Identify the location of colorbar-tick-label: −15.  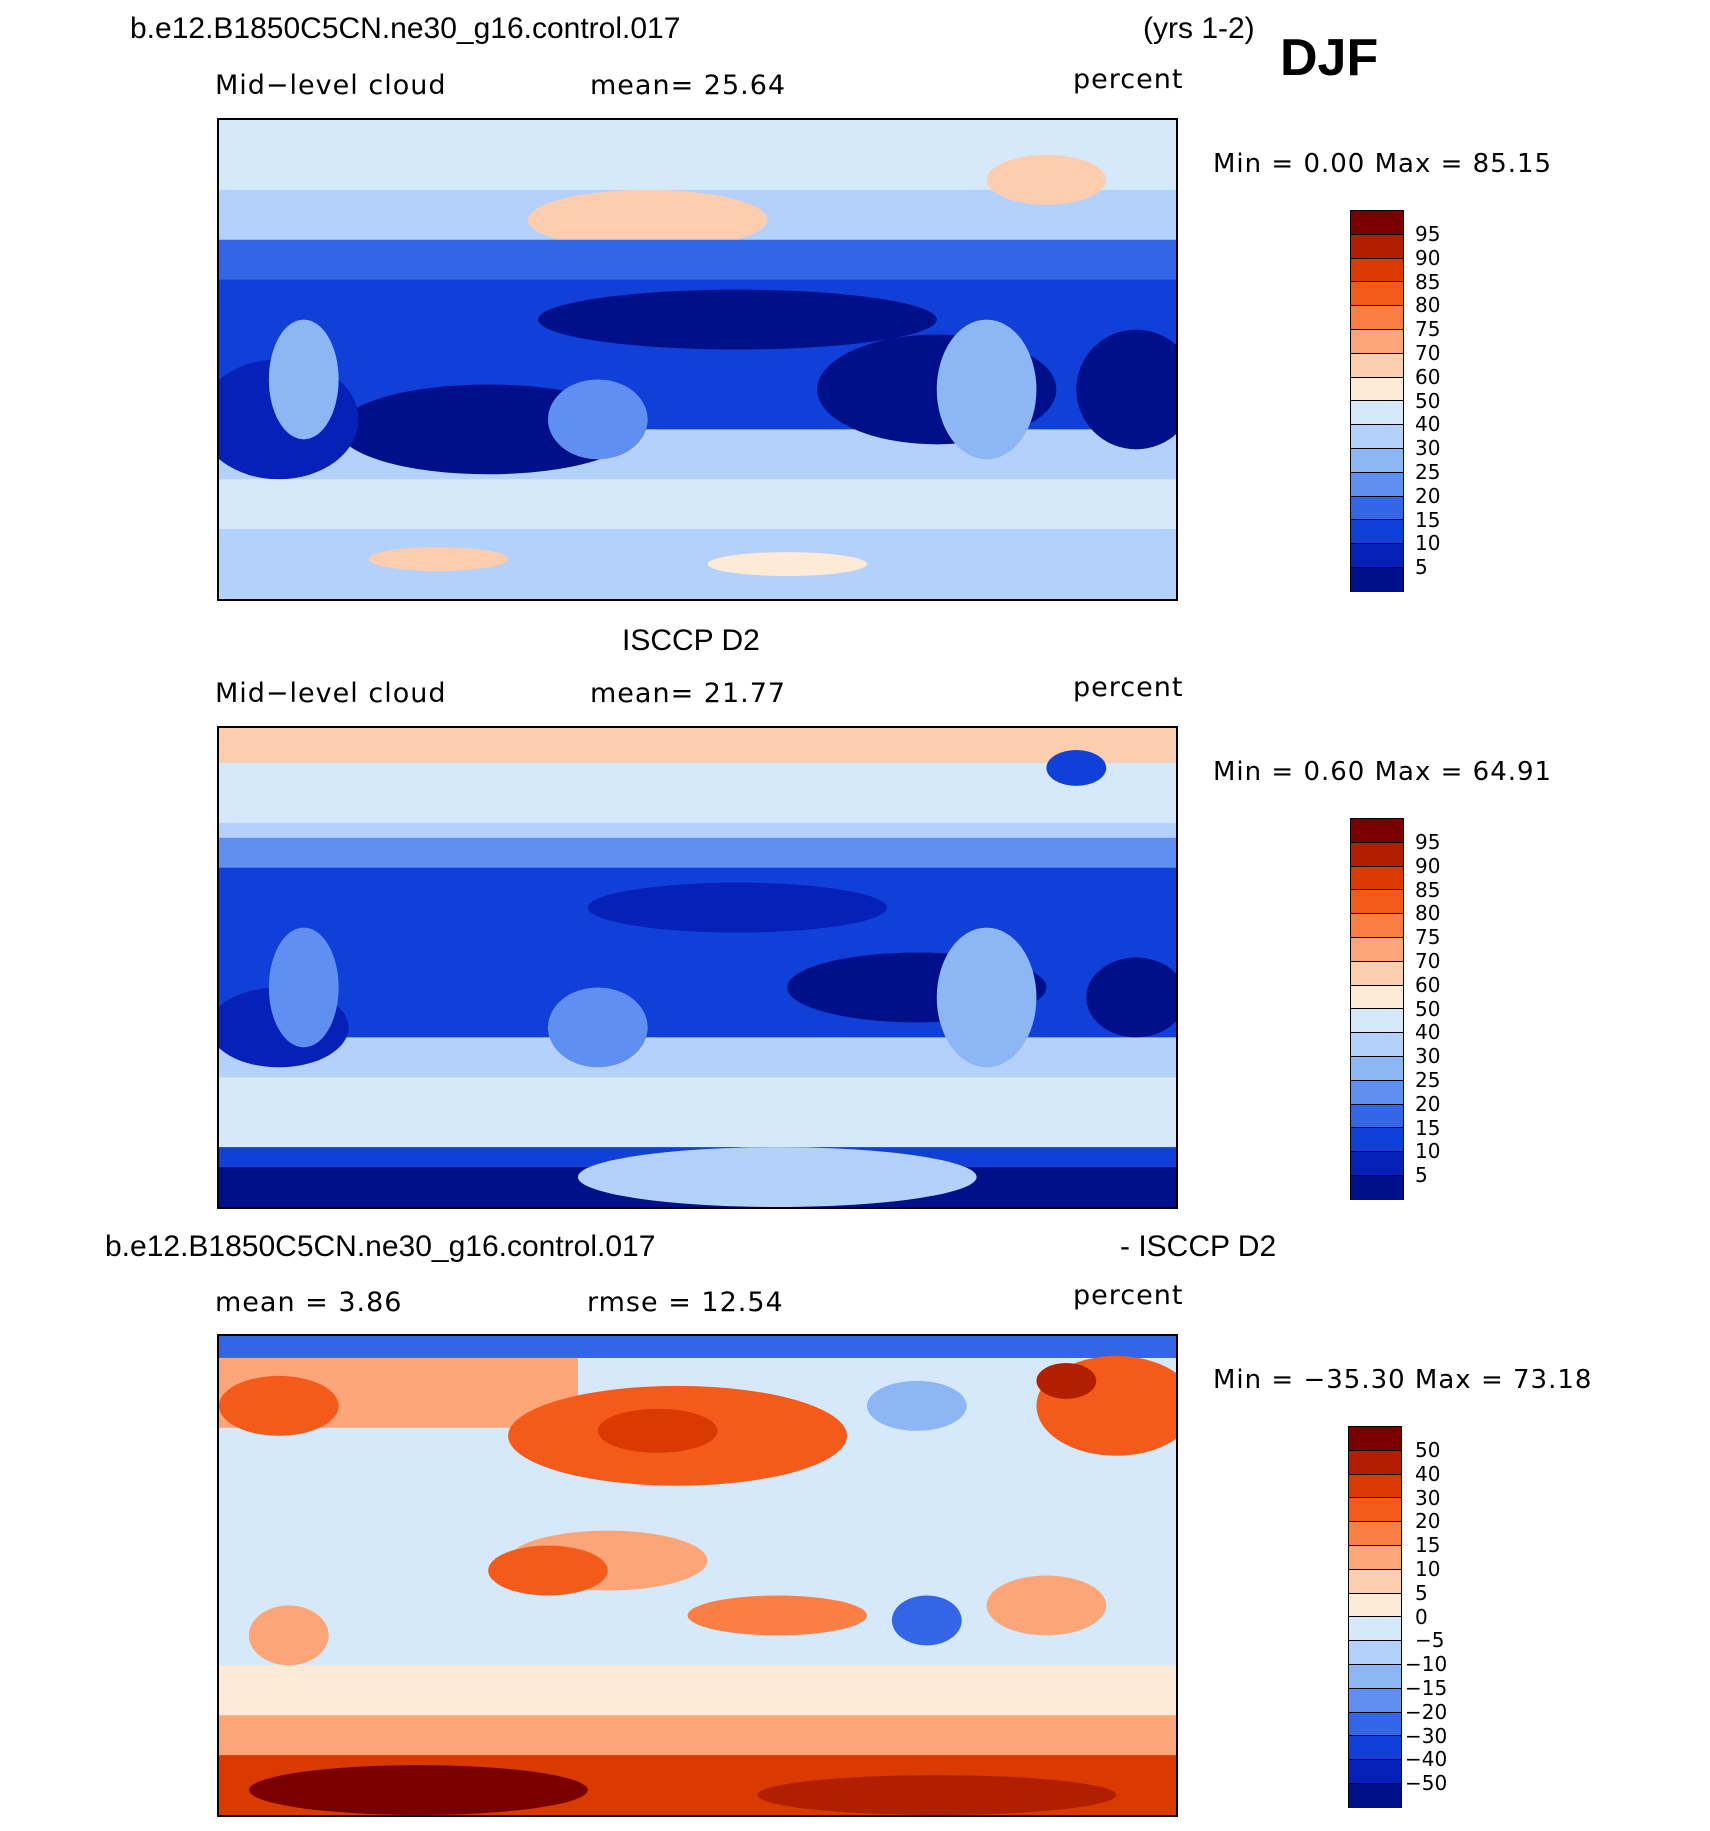
(1426, 1688).